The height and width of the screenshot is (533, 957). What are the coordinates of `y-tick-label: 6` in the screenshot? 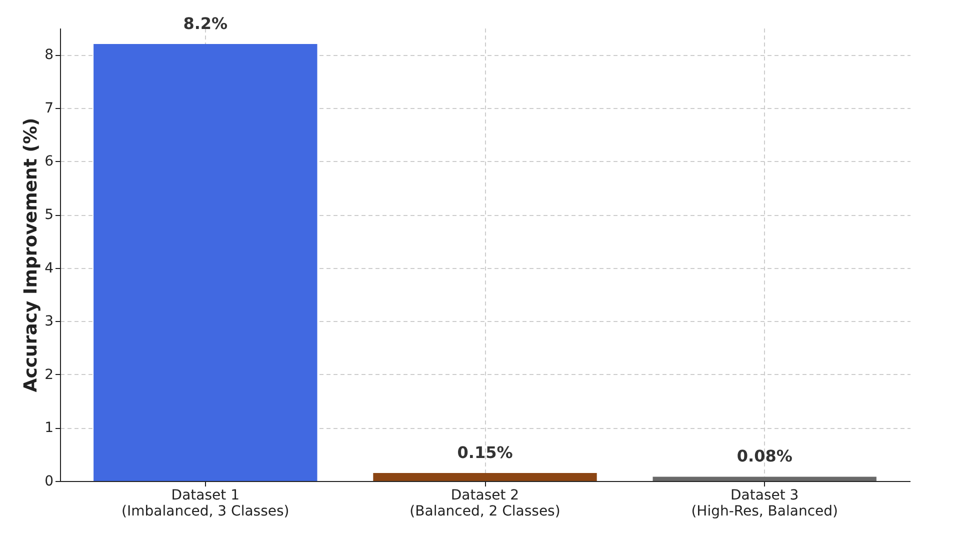 It's located at (49, 162).